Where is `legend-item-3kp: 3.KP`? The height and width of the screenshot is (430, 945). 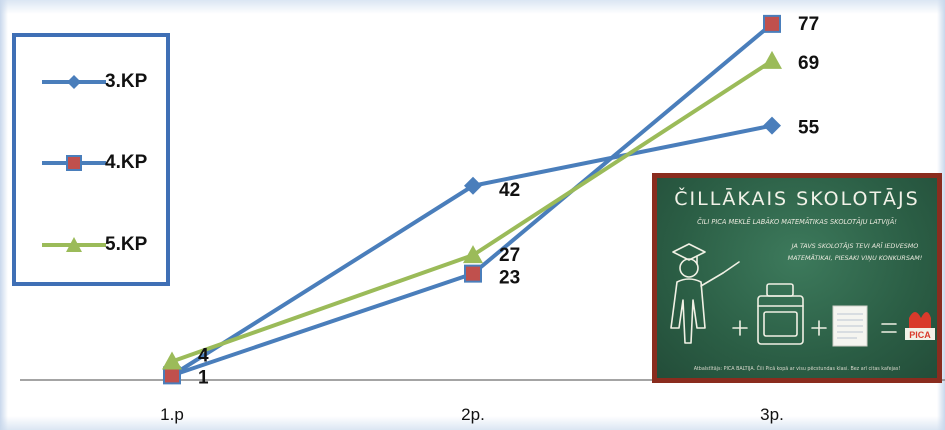 legend-item-3kp: 3.KP is located at coordinates (93, 81).